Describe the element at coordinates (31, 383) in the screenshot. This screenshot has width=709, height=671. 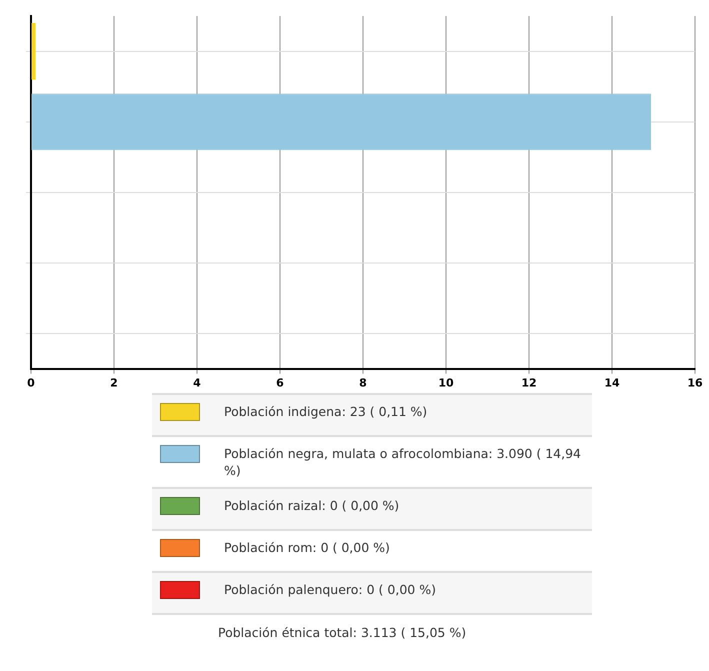
I see `x-tick-label: 0` at that location.